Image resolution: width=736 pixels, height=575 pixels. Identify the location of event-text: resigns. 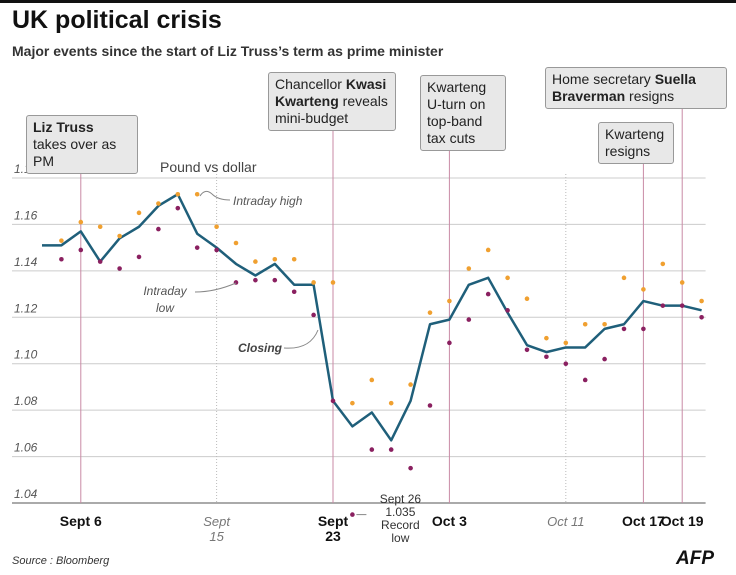
(650, 96).